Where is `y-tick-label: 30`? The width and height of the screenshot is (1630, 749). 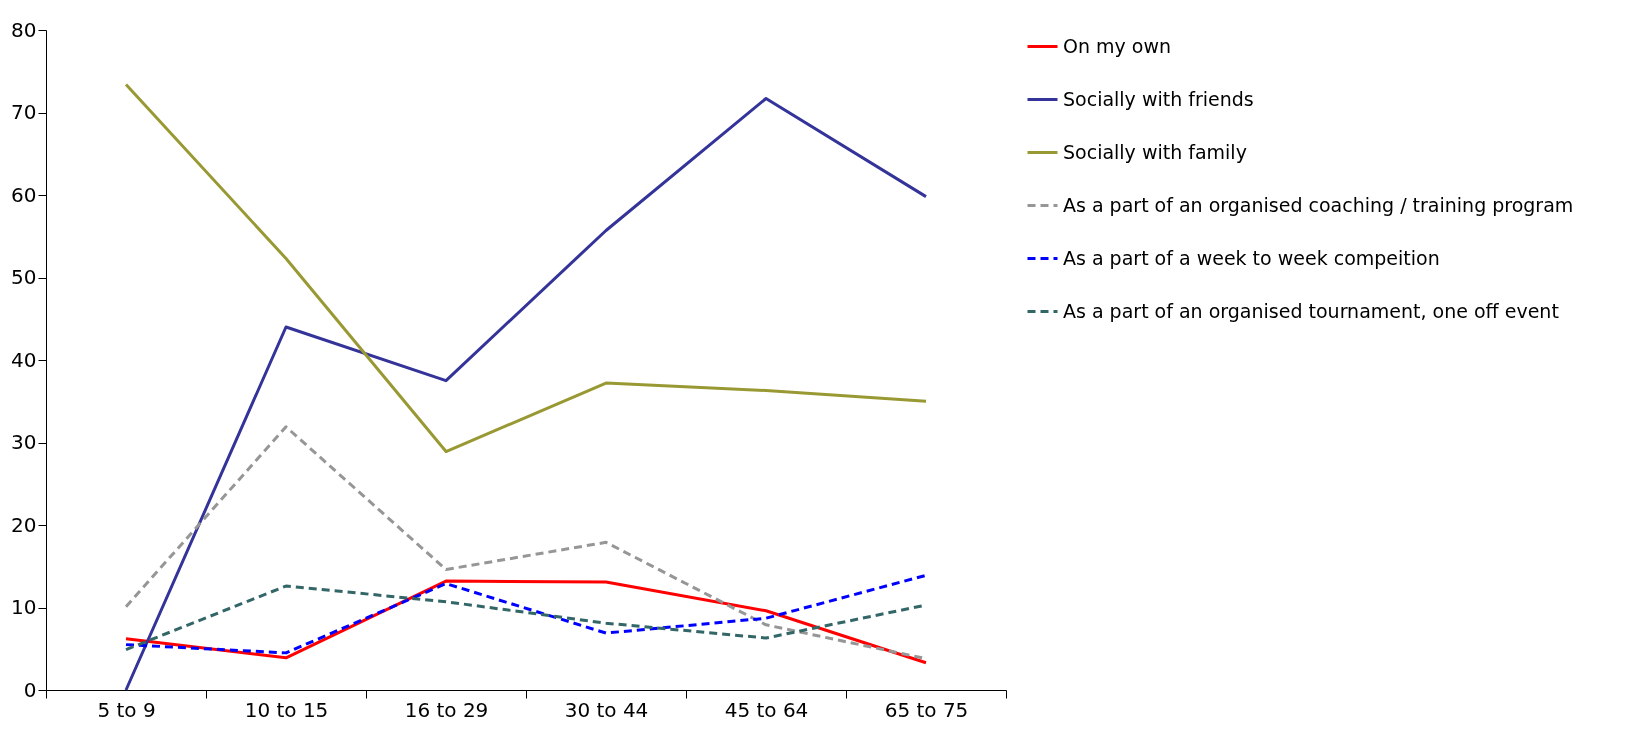 y-tick-label: 30 is located at coordinates (24, 442).